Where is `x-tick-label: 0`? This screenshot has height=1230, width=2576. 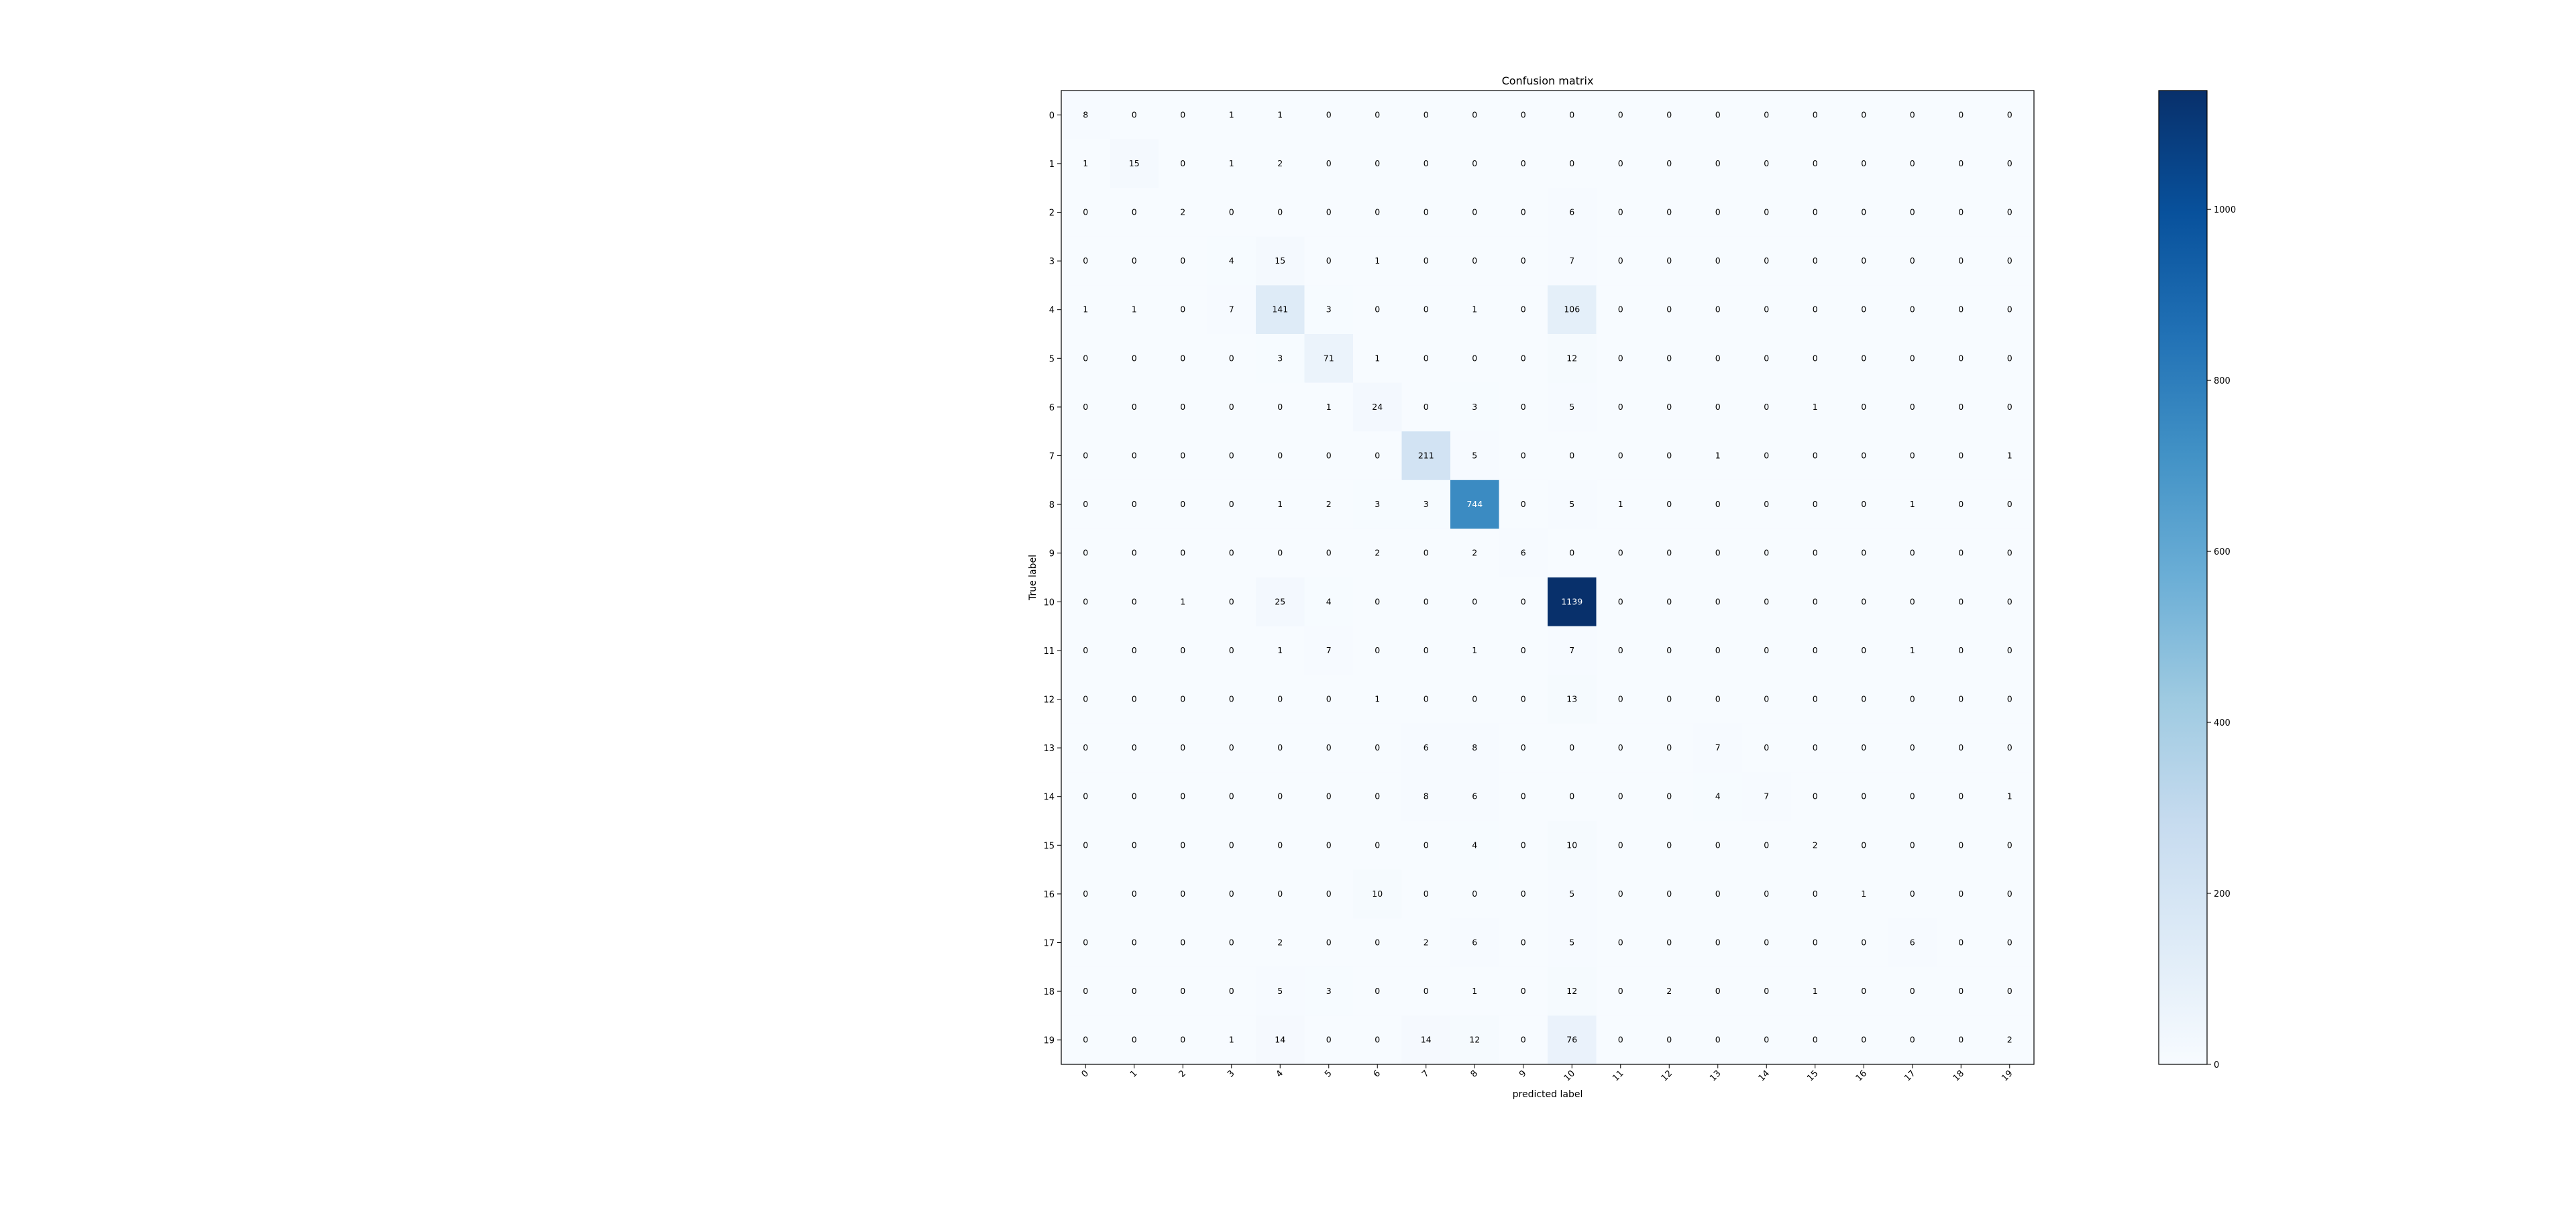
x-tick-label: 0 is located at coordinates (1085, 1073).